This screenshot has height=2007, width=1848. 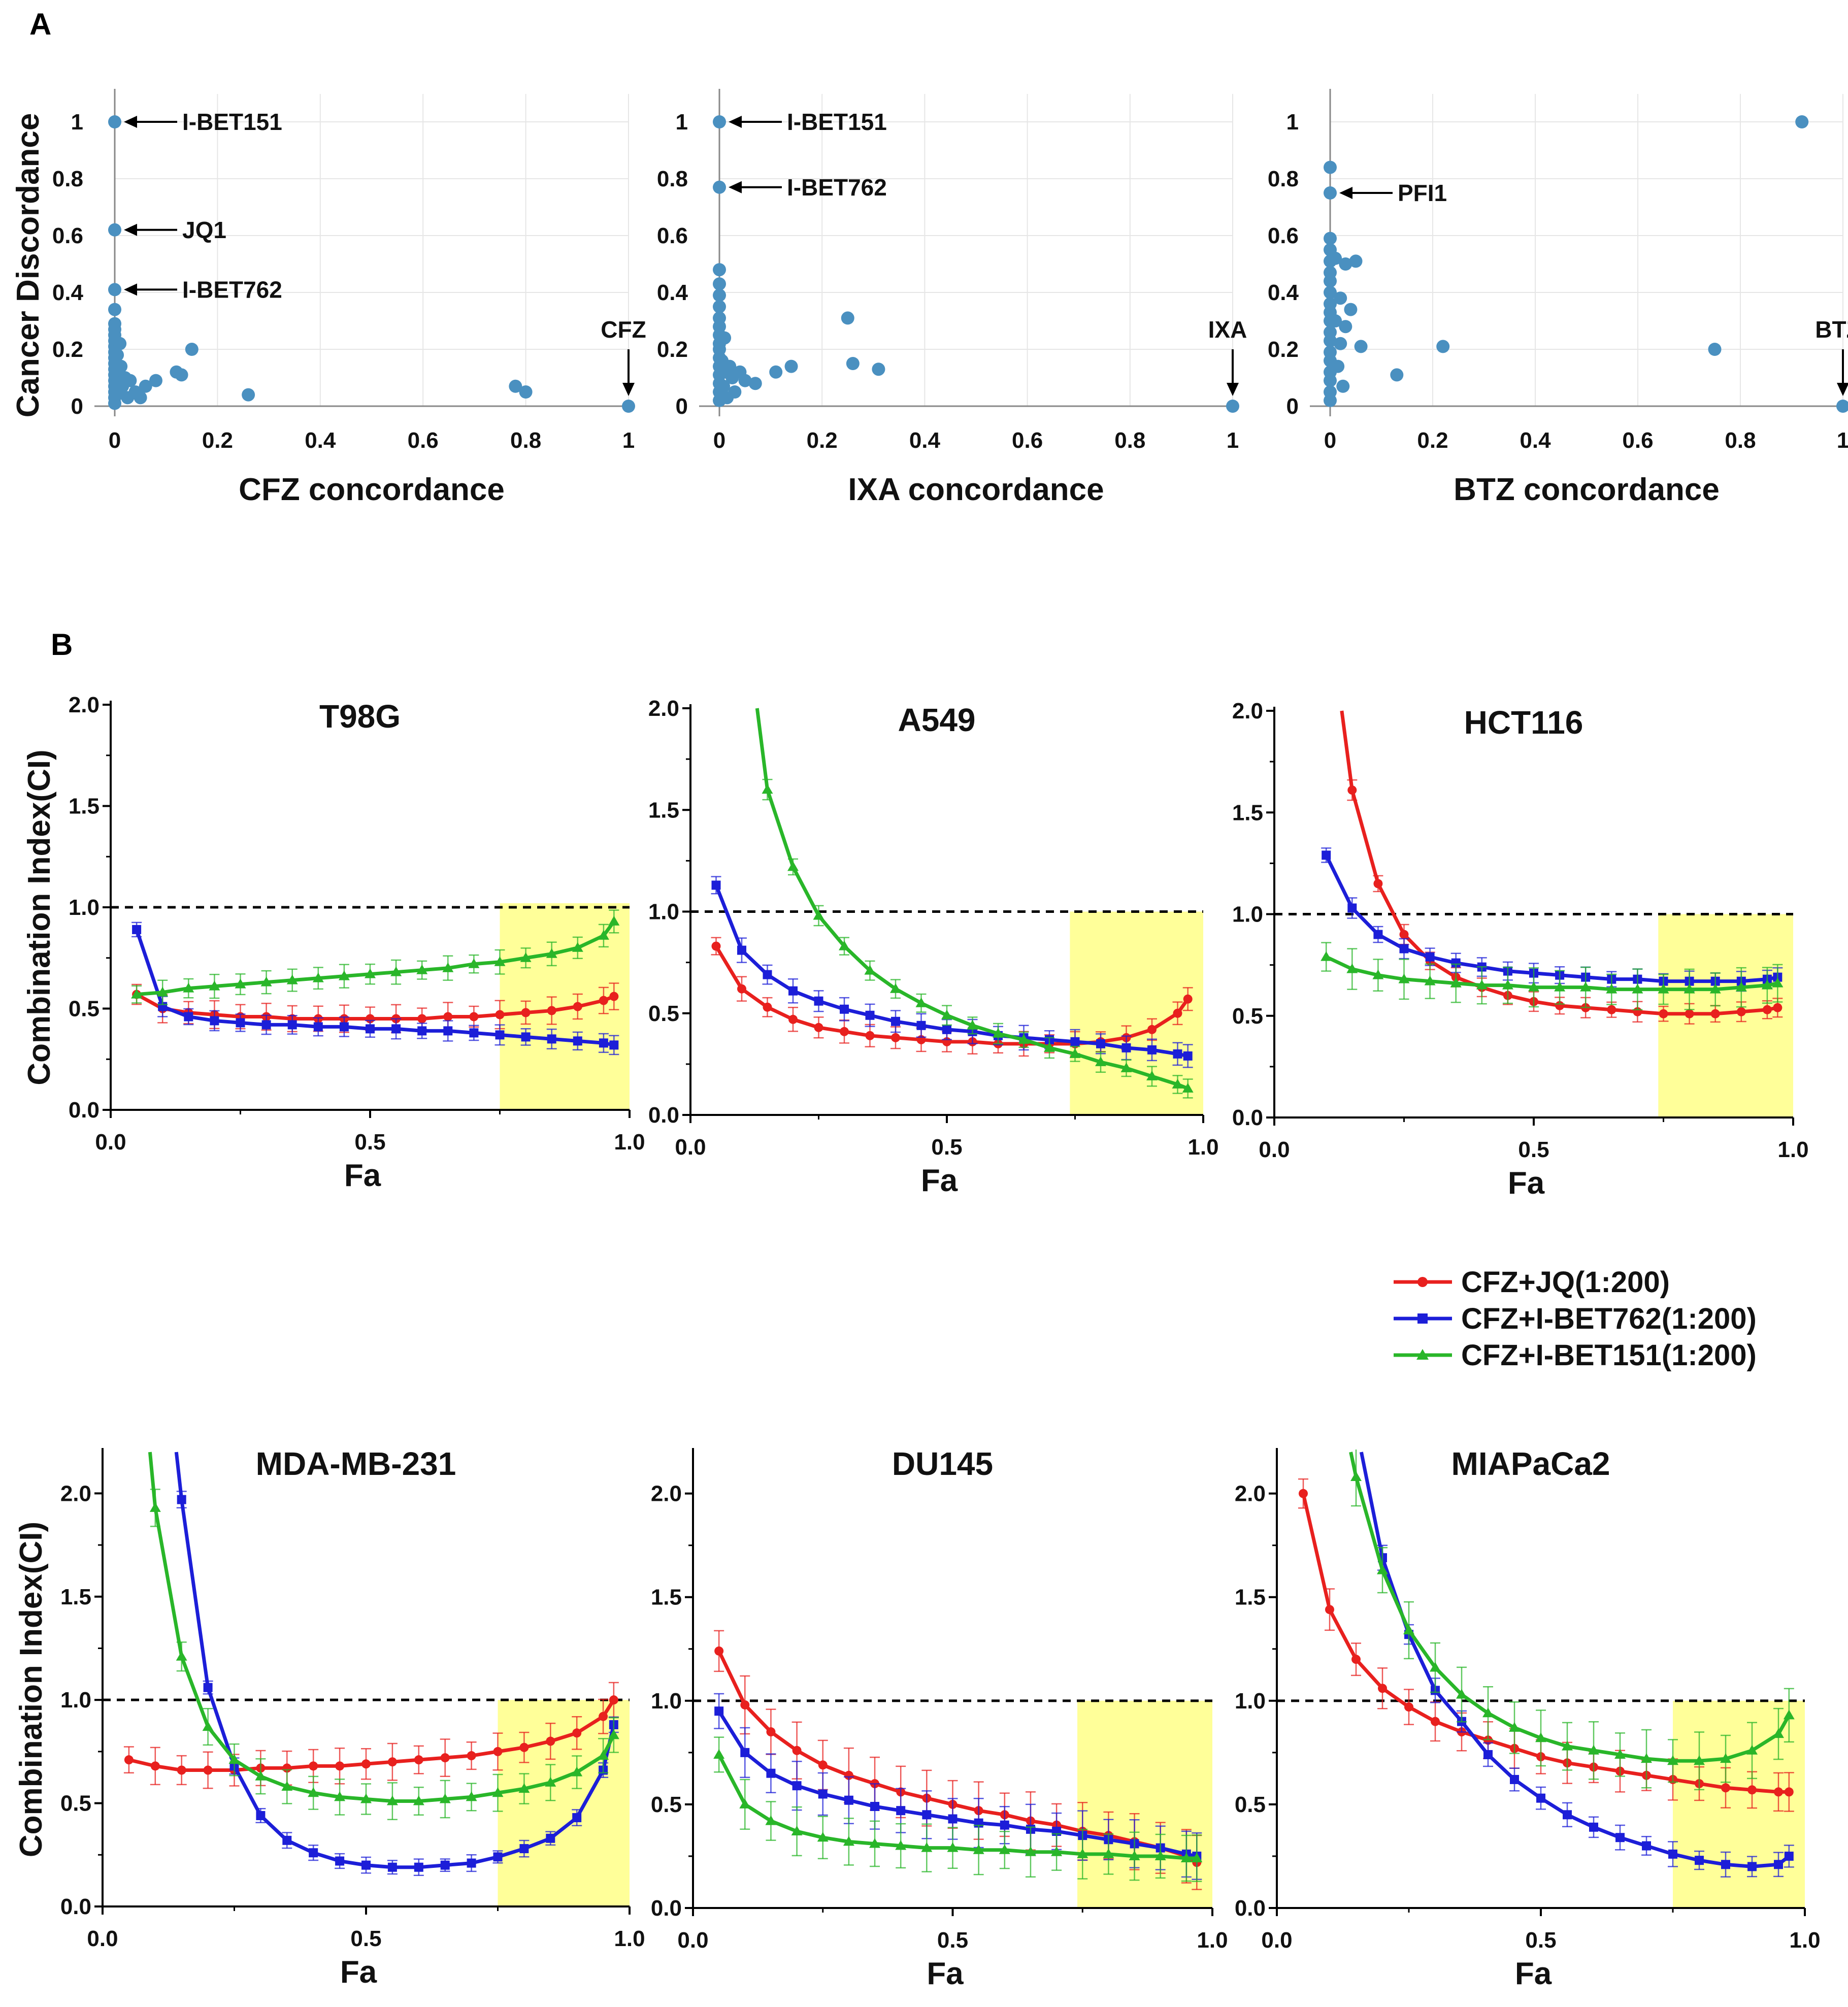 I want to click on x-tick-label: 0.8, so click(x=1129, y=440).